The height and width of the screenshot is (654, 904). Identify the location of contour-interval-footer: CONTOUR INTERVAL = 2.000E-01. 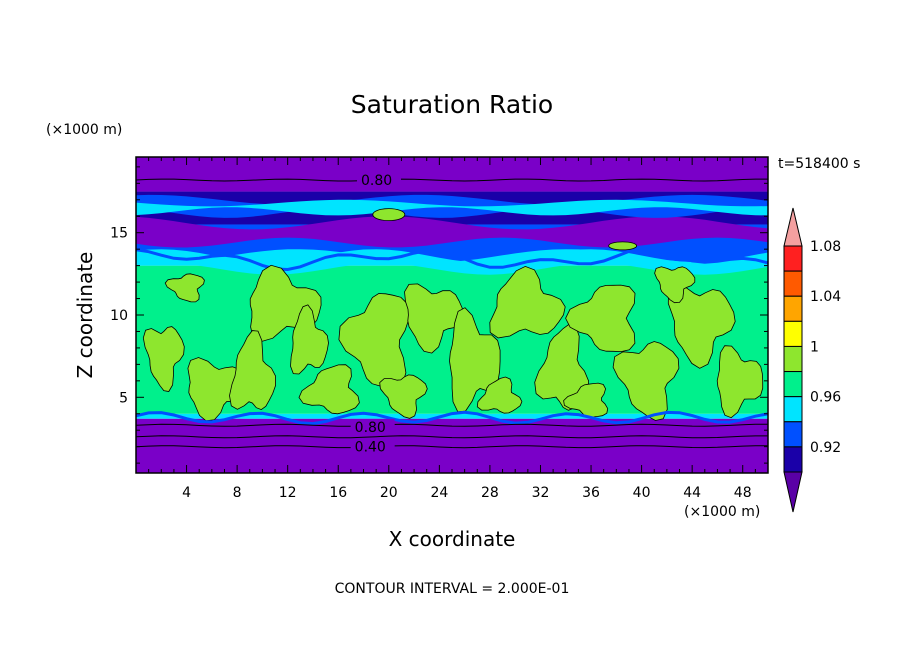
(452, 589).